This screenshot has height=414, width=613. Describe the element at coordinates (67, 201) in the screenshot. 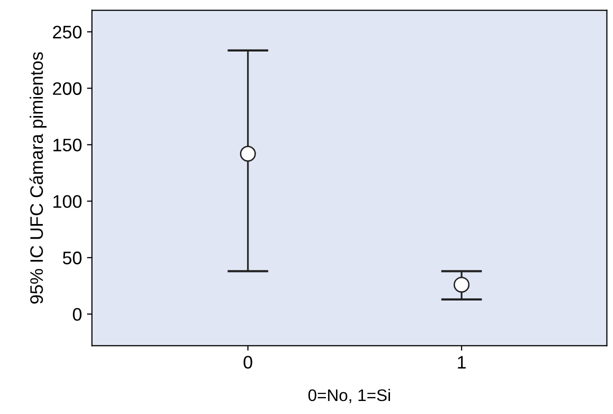

I see `y-tick-label: 100` at that location.